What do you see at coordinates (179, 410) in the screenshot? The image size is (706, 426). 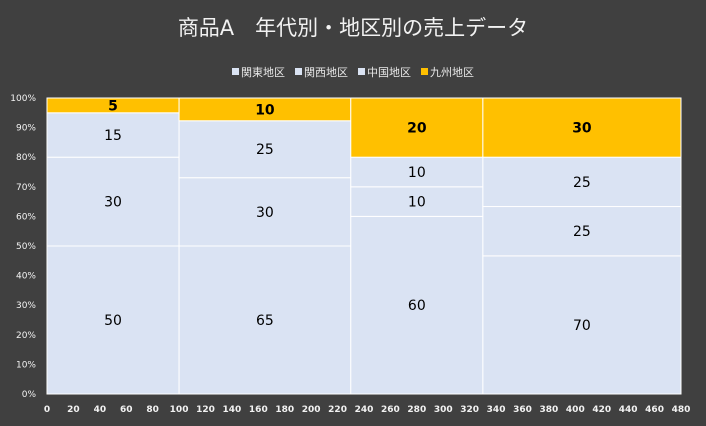 I see `x-tick-label: 100` at bounding box center [179, 410].